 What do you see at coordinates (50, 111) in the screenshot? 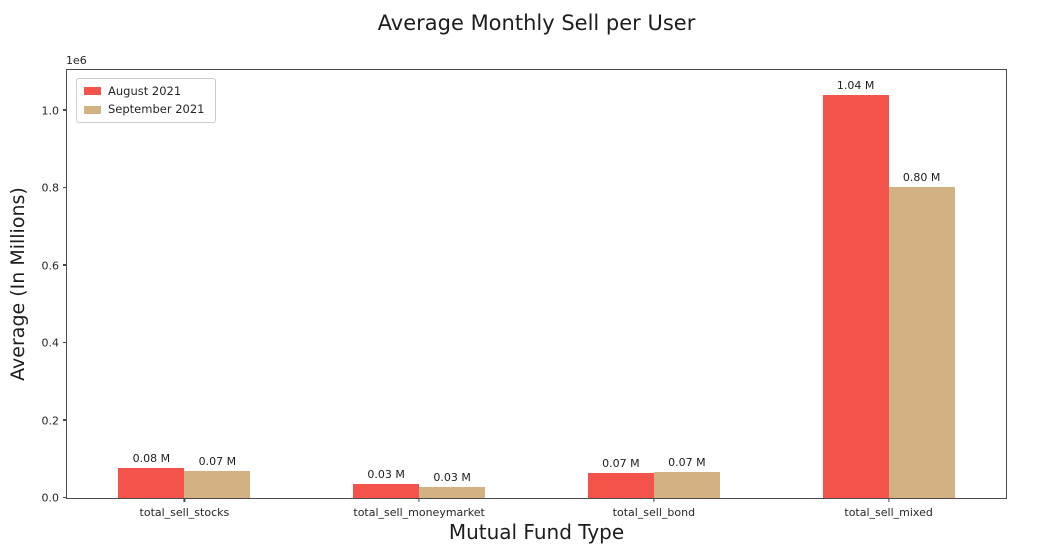
I see `y-tick-label: 1.0` at bounding box center [50, 111].